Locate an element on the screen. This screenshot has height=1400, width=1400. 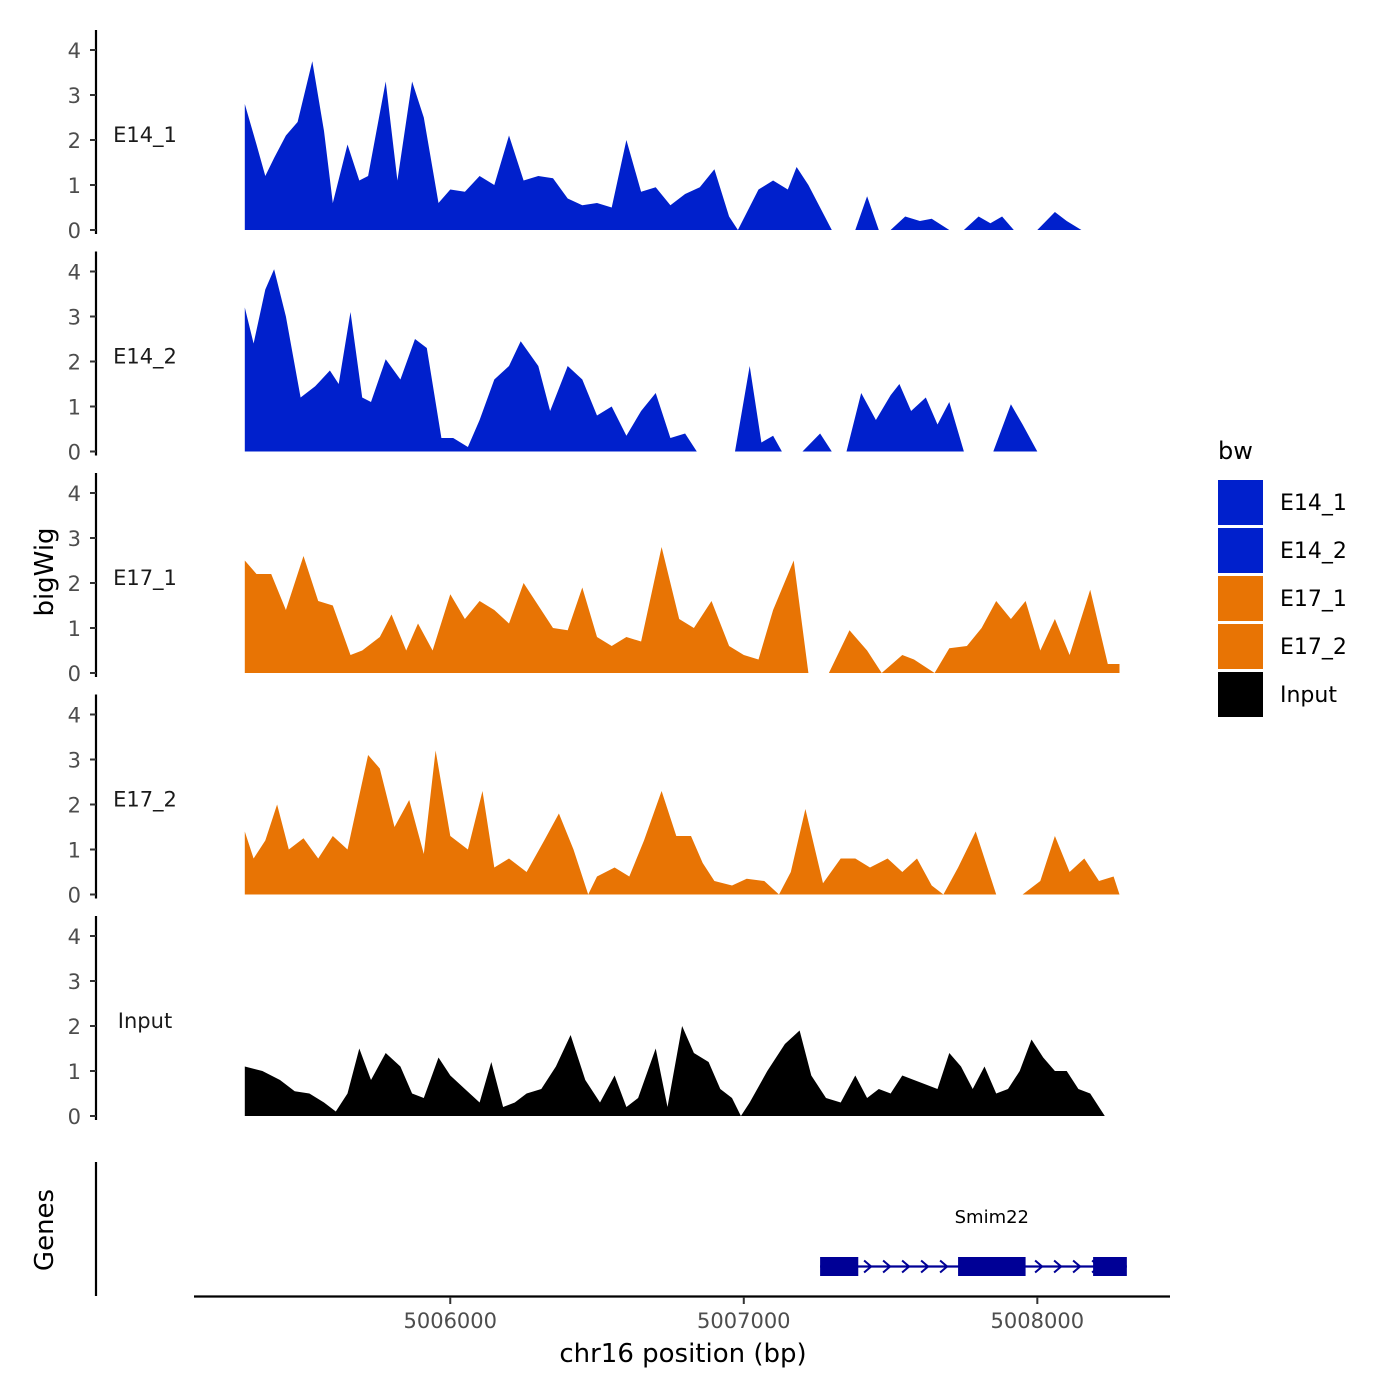
track-e17-2: 0 1 2 3 4 E17_2 is located at coordinates (594, 801).